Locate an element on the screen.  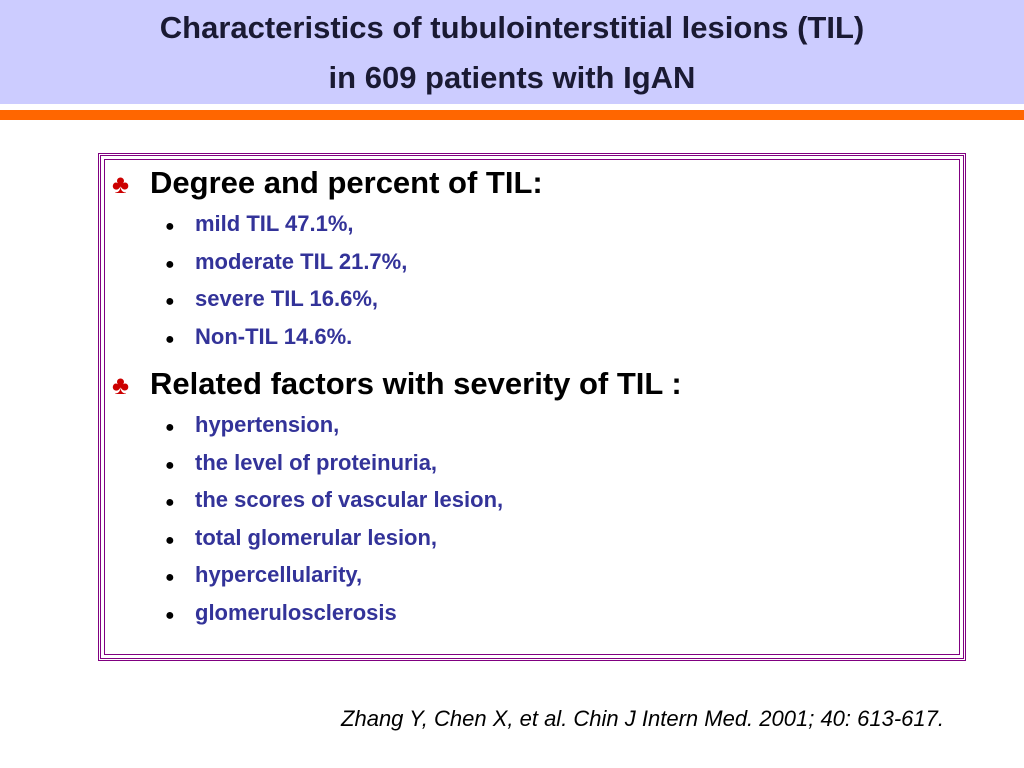
list-item-text: mild TIL 47.1%, is located at coordinates (274, 223).